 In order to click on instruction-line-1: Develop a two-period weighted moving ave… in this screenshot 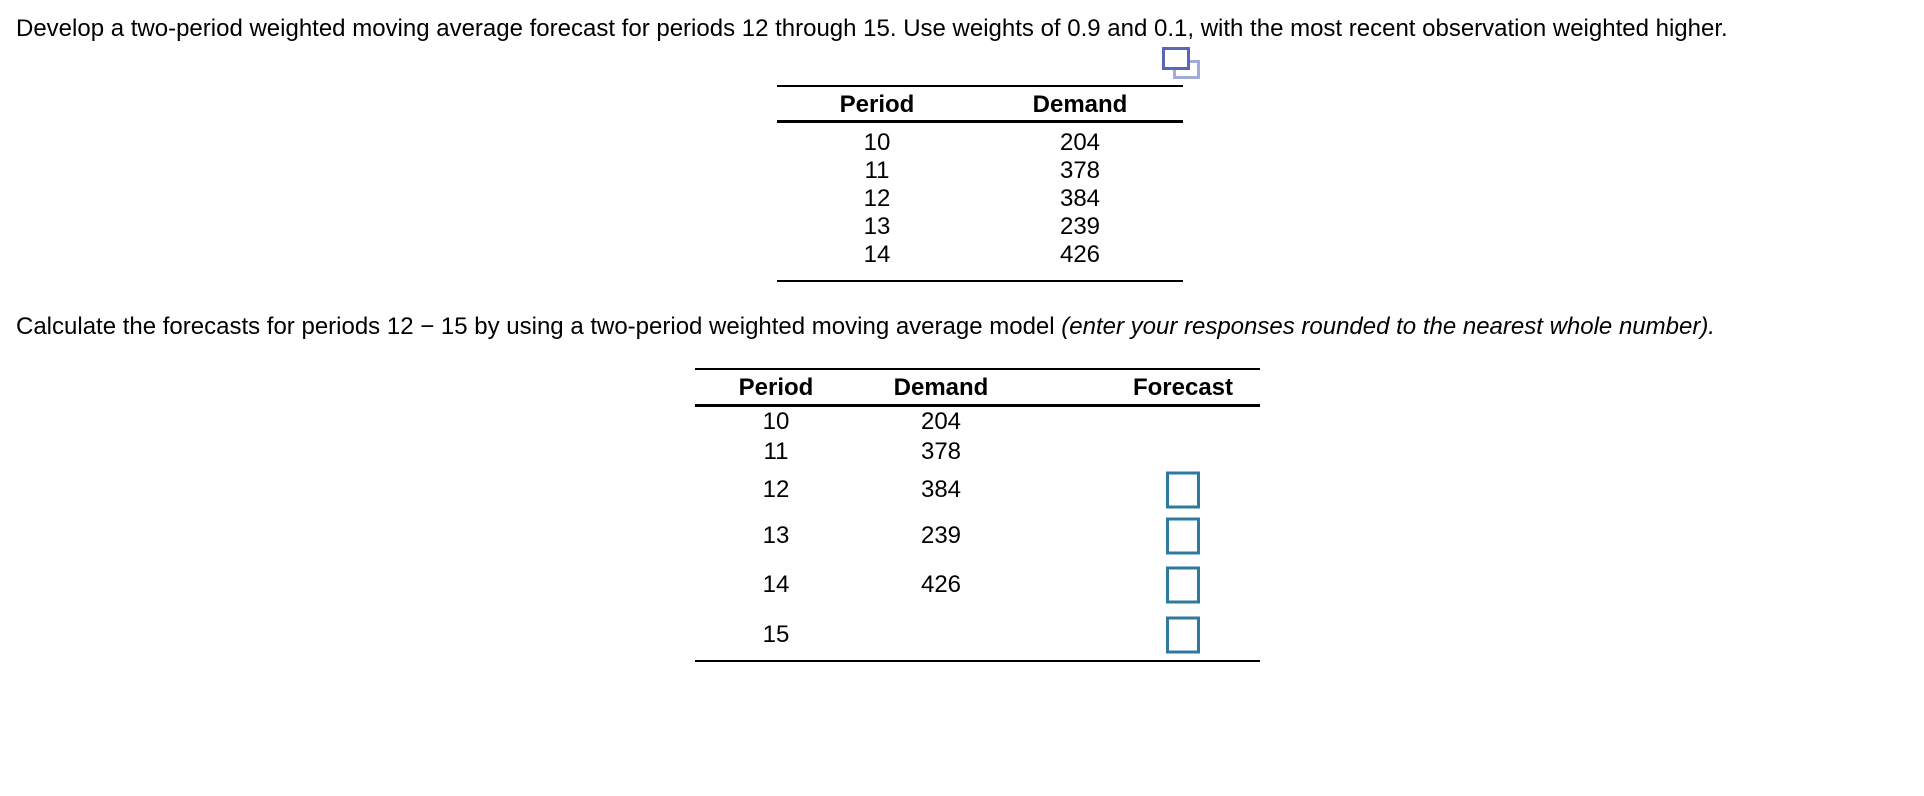, I will do `click(872, 28)`.